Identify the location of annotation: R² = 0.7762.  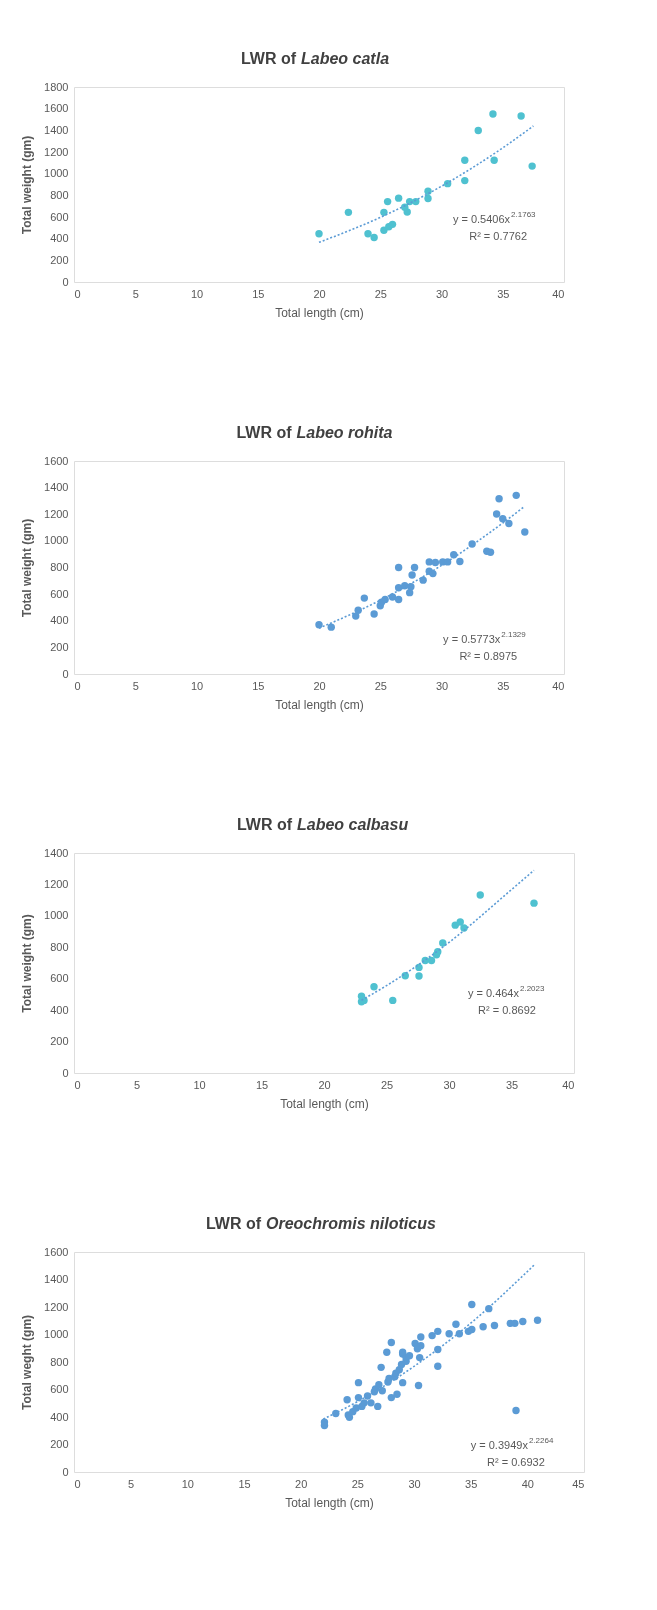
(498, 235).